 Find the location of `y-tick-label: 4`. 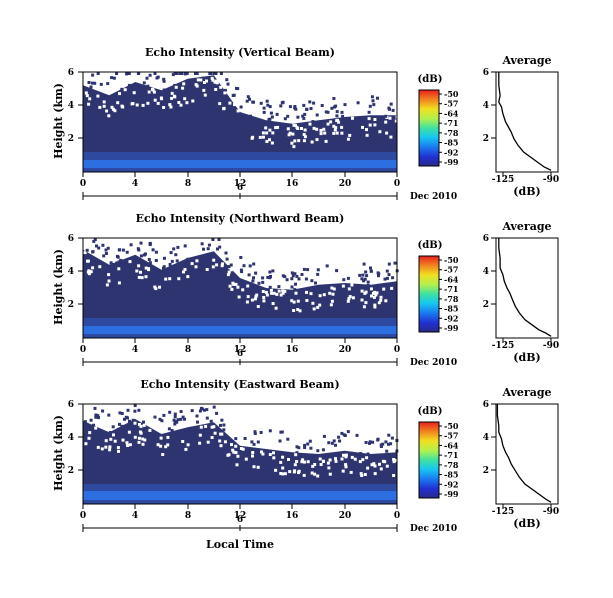

y-tick-label: 4 is located at coordinates (71, 272).